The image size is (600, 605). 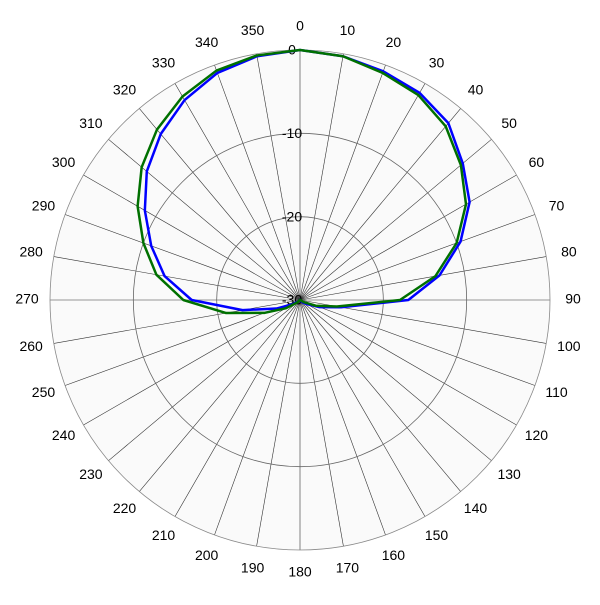 I want to click on angle-label: 350, so click(x=253, y=30).